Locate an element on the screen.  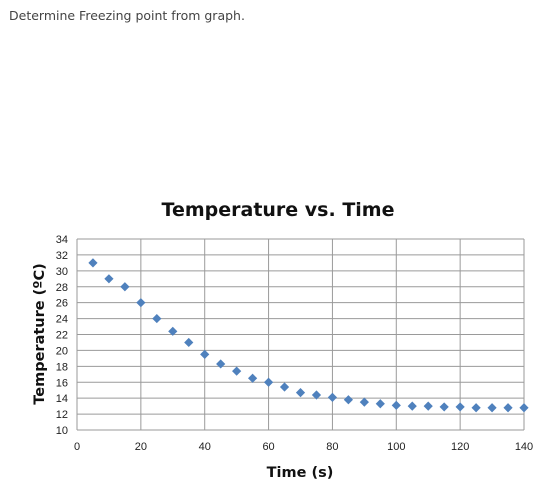
chart-title: Temperature vs. Time is located at coordinates (278, 210).